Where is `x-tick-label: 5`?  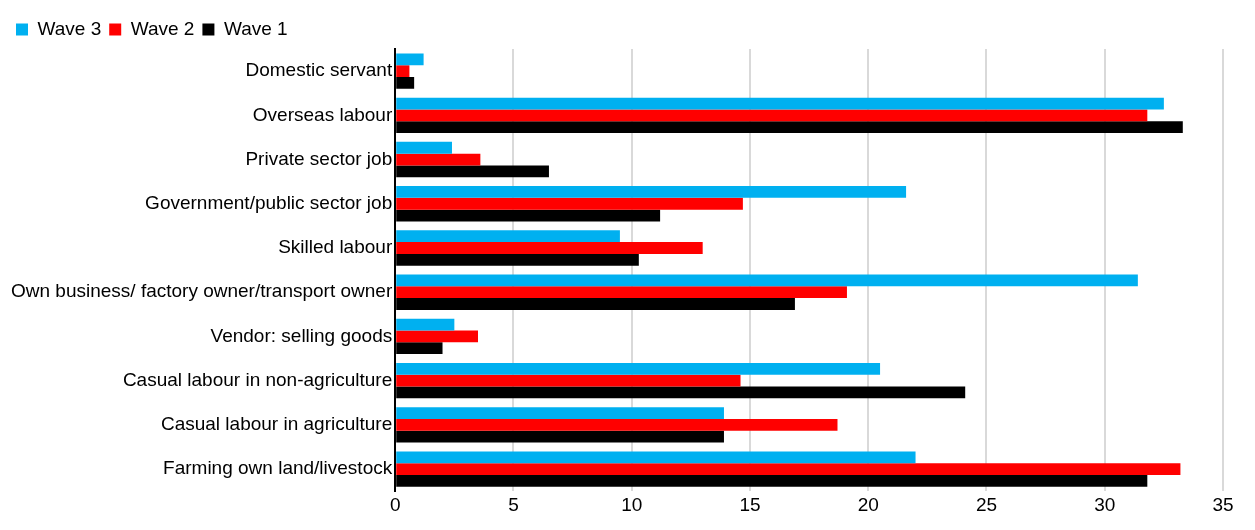
x-tick-label: 5 is located at coordinates (513, 504).